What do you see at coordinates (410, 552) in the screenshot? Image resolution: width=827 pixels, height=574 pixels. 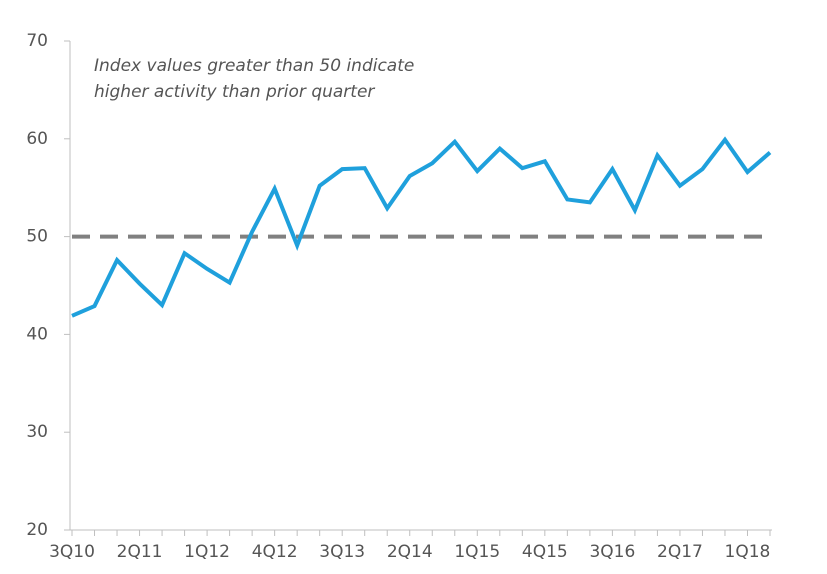 I see `x-tick-label: 2Q14` at bounding box center [410, 552].